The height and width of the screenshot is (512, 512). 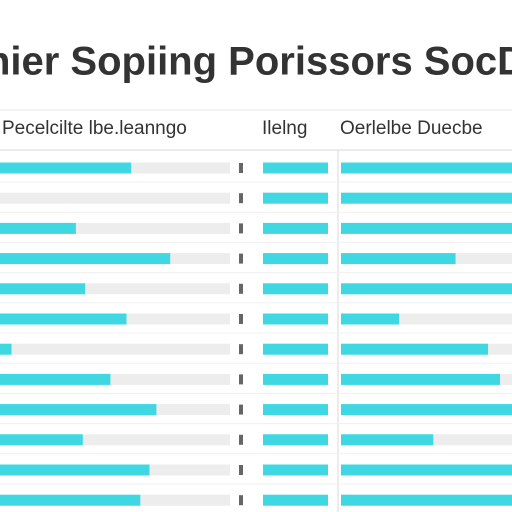 I want to click on page-title: nier Sopiing Porissors SocD, so click(x=256, y=62).